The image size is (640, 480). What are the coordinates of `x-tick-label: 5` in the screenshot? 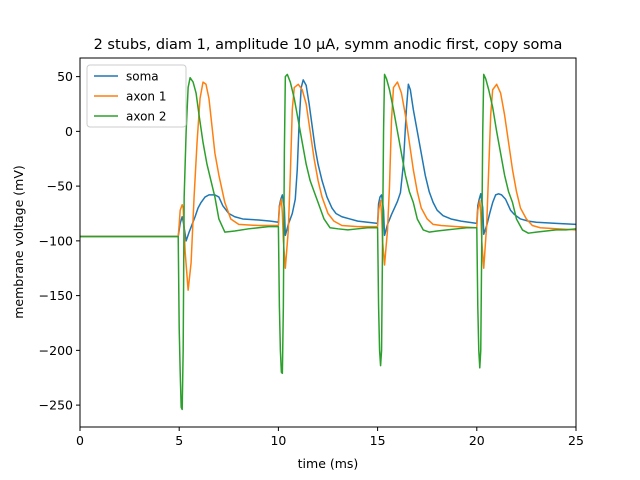 It's located at (179, 440).